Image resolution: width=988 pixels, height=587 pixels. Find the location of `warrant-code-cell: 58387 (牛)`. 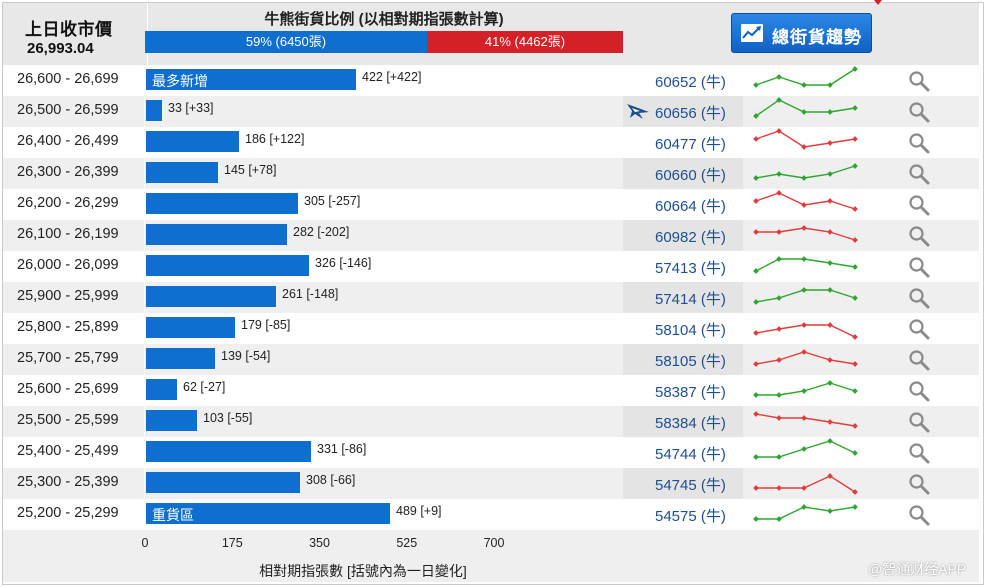

warrant-code-cell: 58387 (牛) is located at coordinates (683, 390).